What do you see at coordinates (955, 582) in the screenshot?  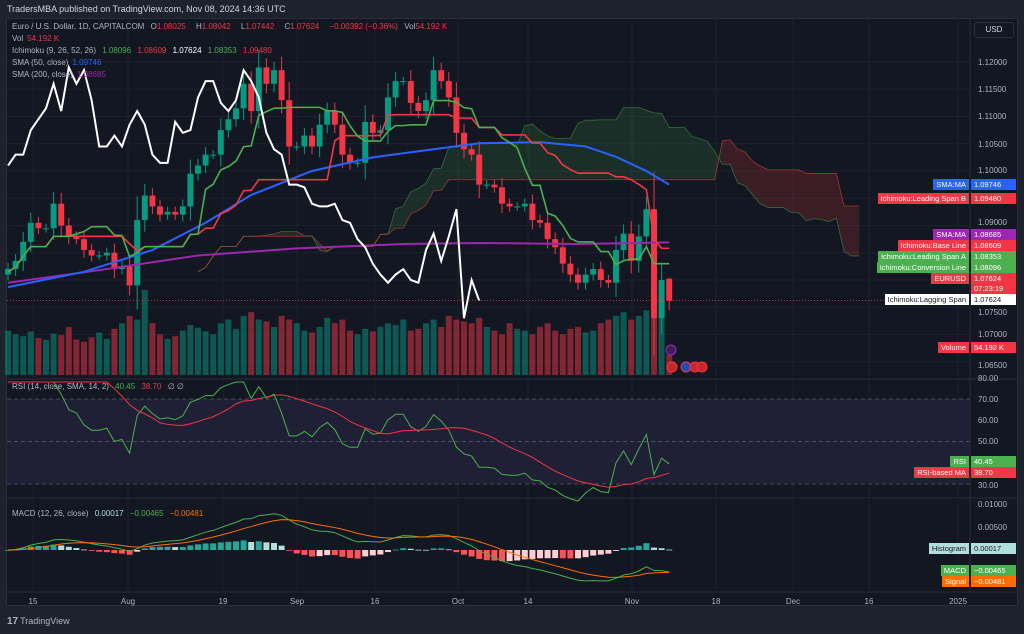 I see `macd-tags-label: Signal` at bounding box center [955, 582].